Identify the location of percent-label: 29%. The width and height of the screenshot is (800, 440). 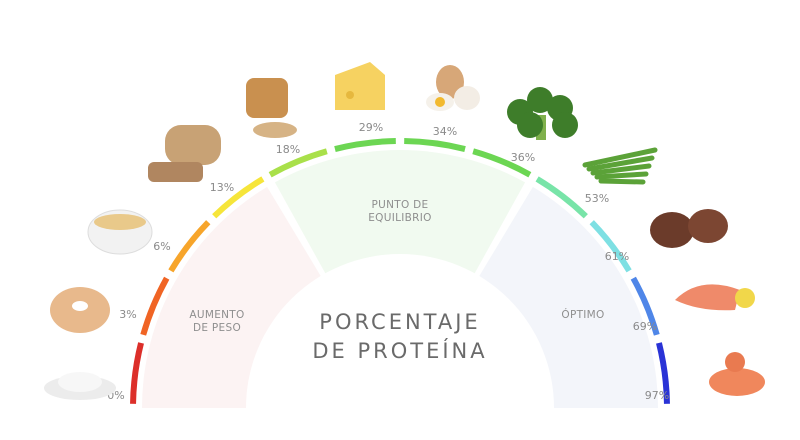
(371, 127).